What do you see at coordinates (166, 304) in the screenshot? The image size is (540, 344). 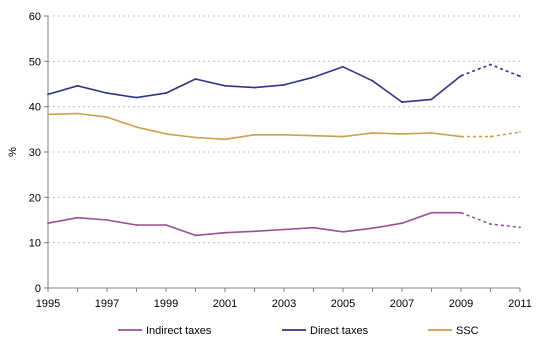 I see `x-tick-label: 1999` at bounding box center [166, 304].